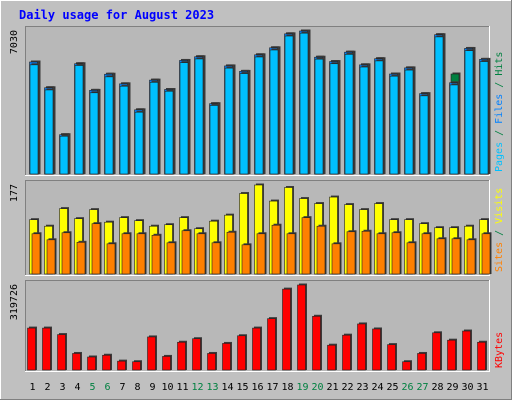 The width and height of the screenshot is (512, 400). What do you see at coordinates (92, 387) in the screenshot?
I see `day-label: 5` at bounding box center [92, 387].